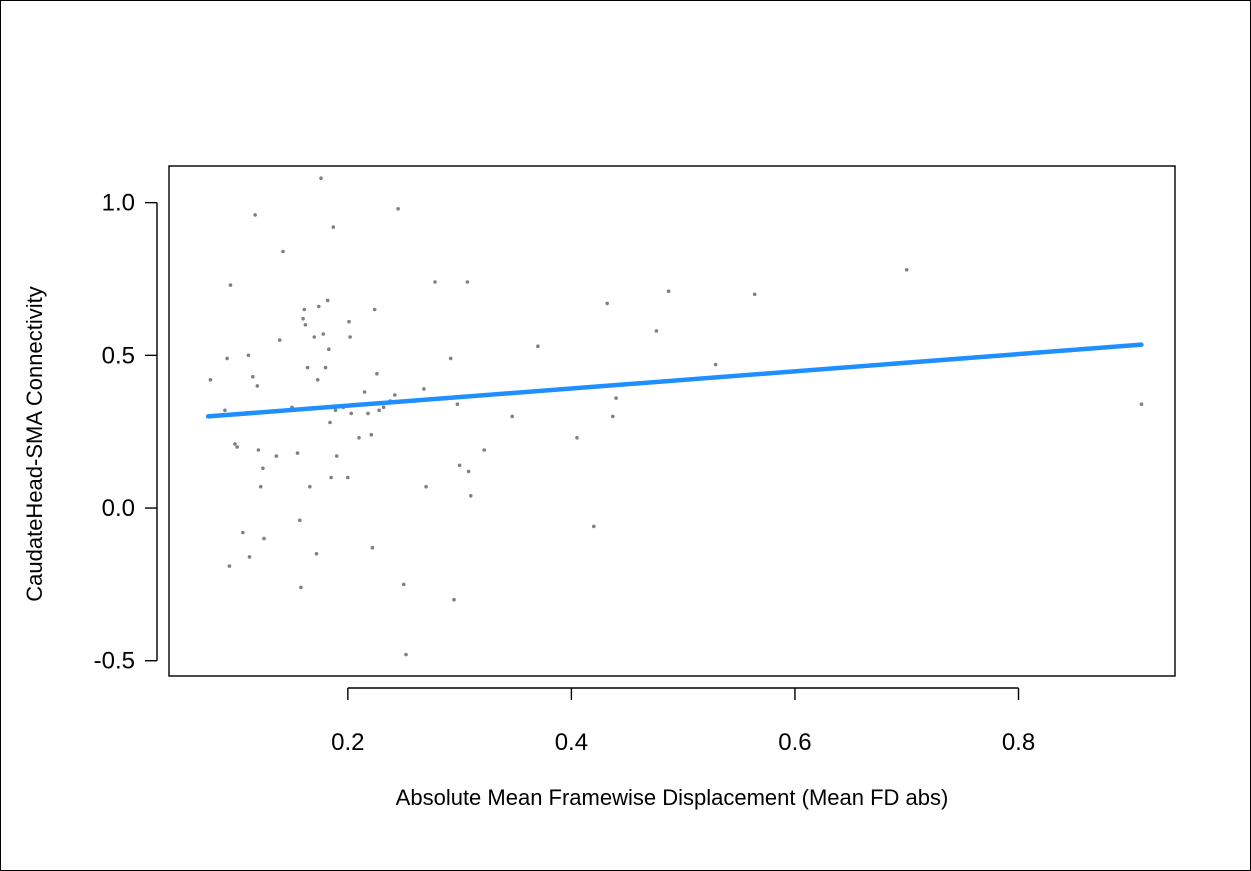 Image resolution: width=1251 pixels, height=871 pixels. Describe the element at coordinates (118, 203) in the screenshot. I see `y-tick-label: 1.0` at that location.